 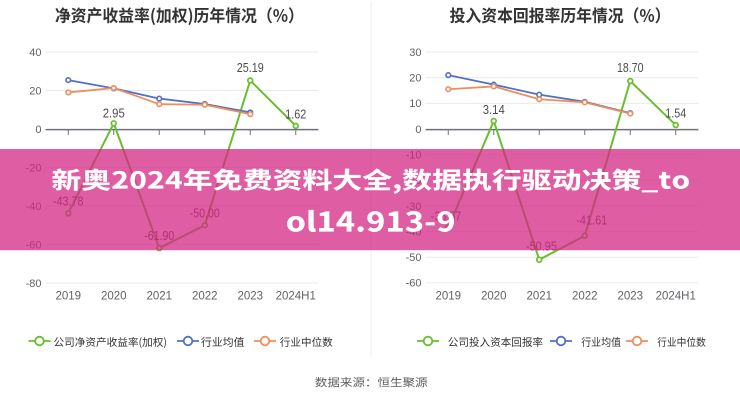 I want to click on svg-text: -80, so click(x=34, y=284).